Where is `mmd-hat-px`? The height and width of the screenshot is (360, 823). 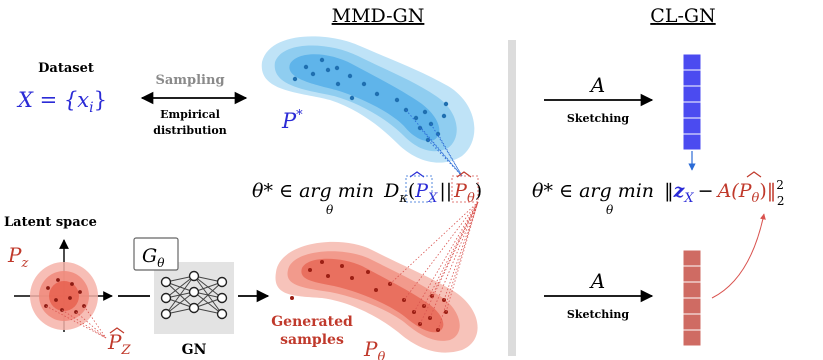 mmd-hat-px is located at coordinates (417, 174).